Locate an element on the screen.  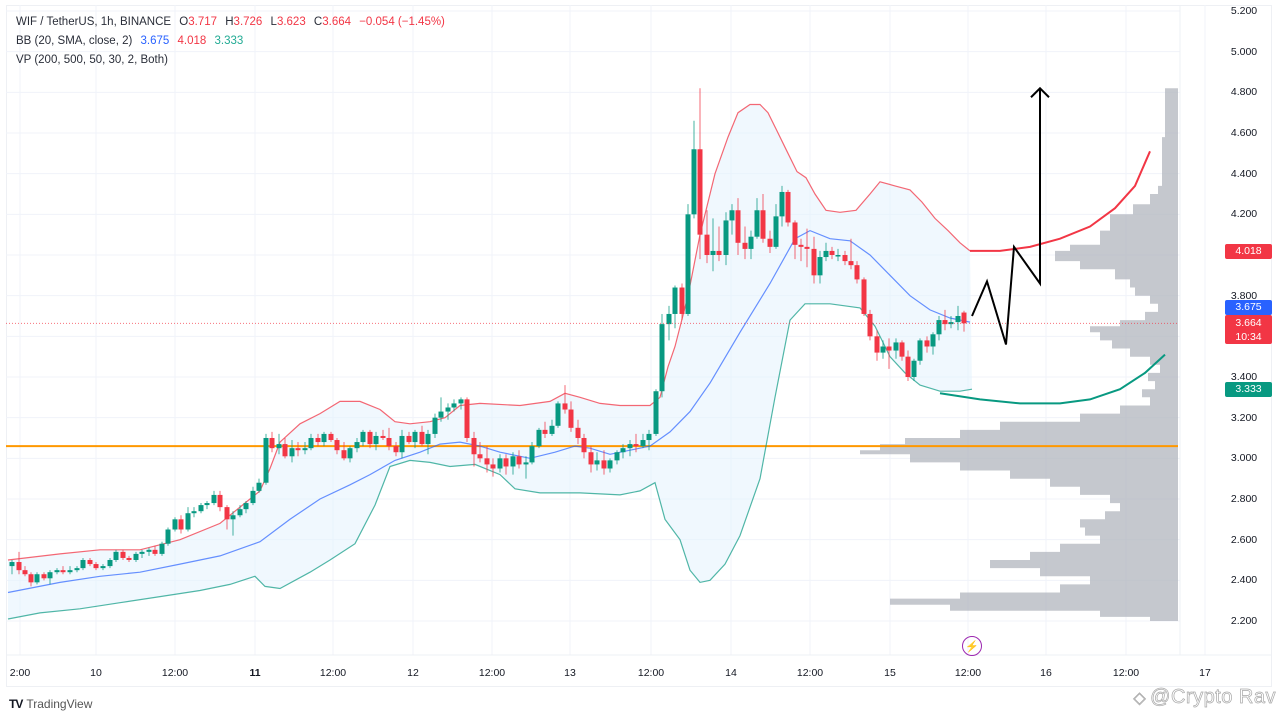
price-tick-label: 2.600 is located at coordinates (1244, 539).